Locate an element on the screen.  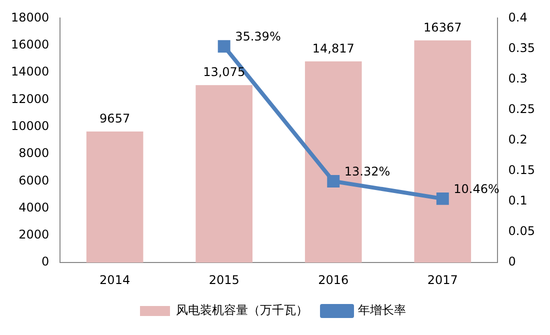
y2-tick-label: 0.3 is located at coordinates (518, 78).